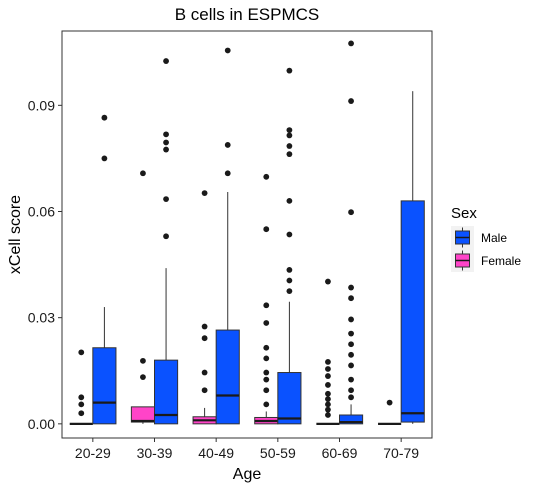  I want to click on chart-title: B cells in ESPMCS, so click(247, 14).